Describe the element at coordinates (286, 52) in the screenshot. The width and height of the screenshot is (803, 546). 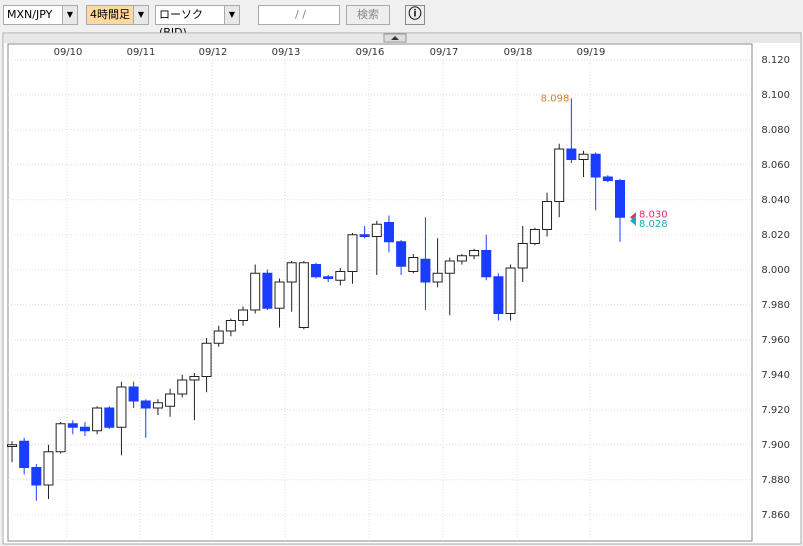
I see `x-tick-label: 09/13` at that location.